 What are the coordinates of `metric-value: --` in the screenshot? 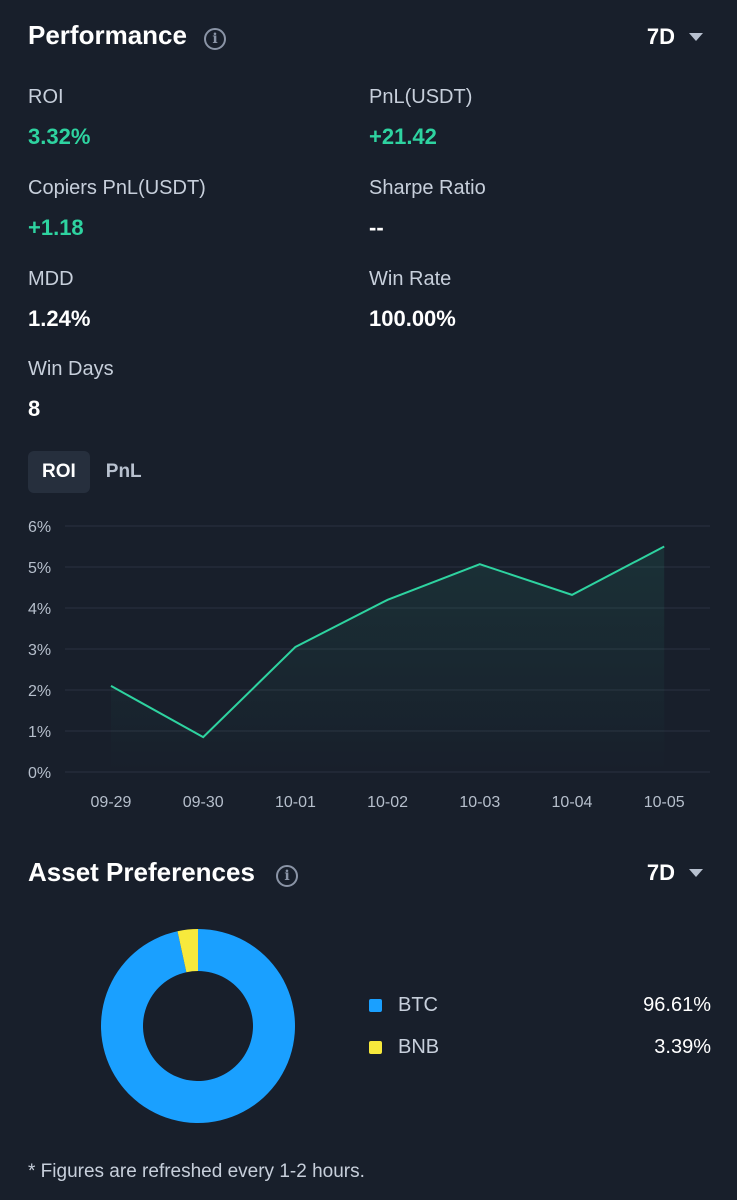 It's located at (376, 227).